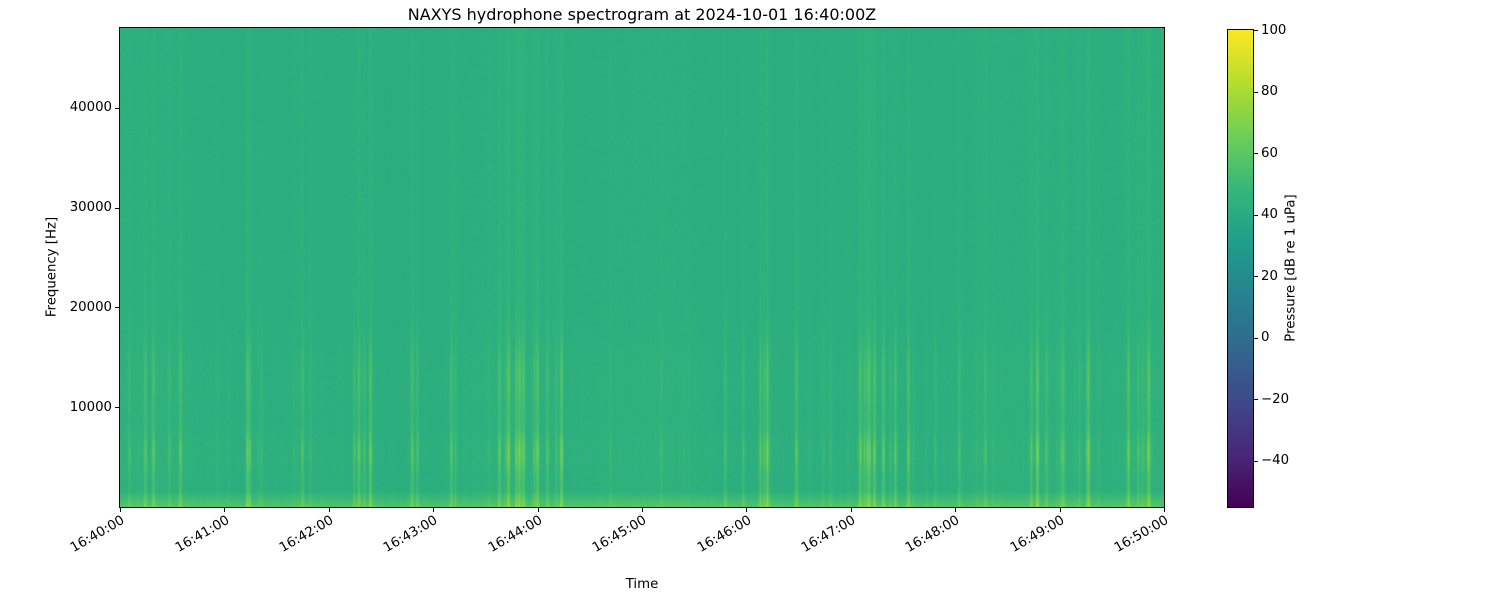 Image resolution: width=1500 pixels, height=600 pixels. I want to click on colorbar-tick-label: 0, so click(1265, 338).